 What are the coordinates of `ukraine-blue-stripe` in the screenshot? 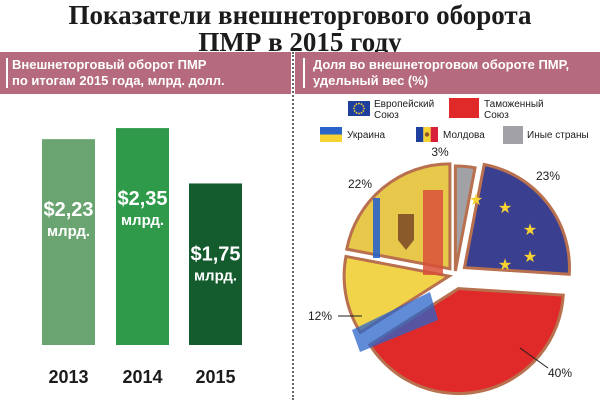 It's located at (395, 322).